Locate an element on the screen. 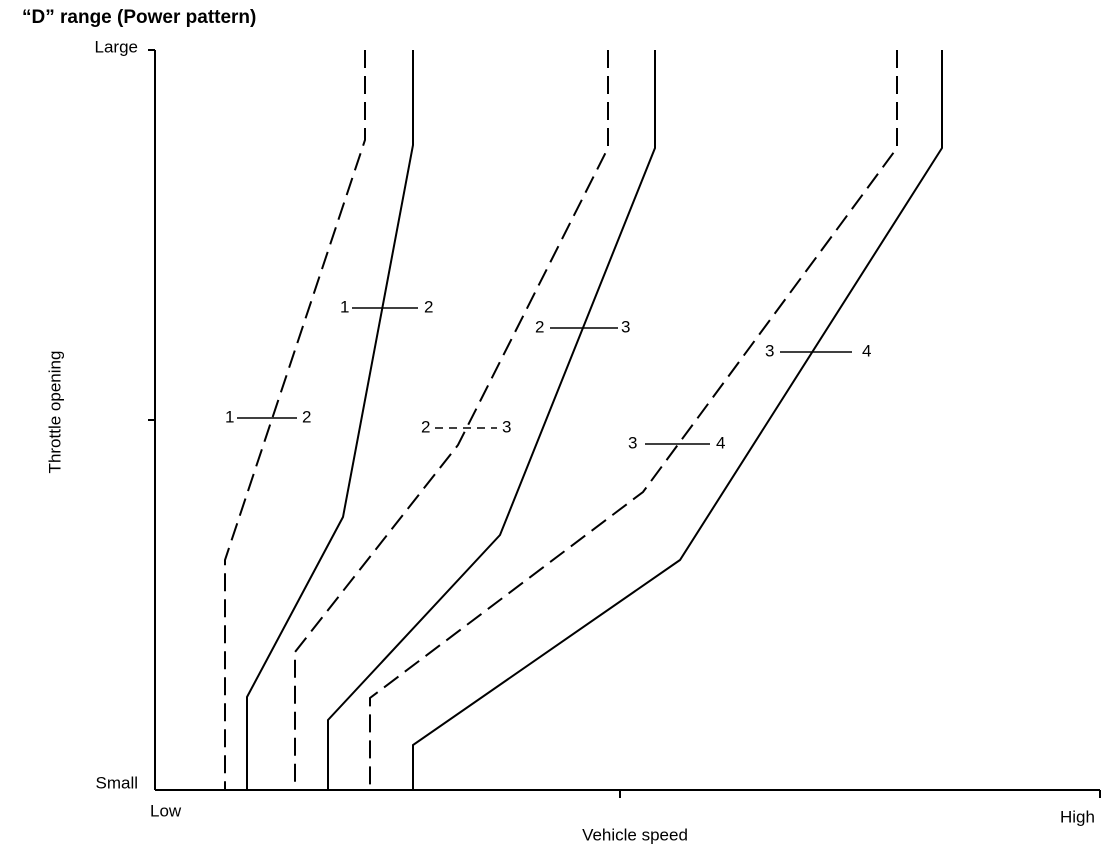 Image resolution: width=1120 pixels, height=846 pixels. y-axis-title: Throttle opening is located at coordinates (54, 412).